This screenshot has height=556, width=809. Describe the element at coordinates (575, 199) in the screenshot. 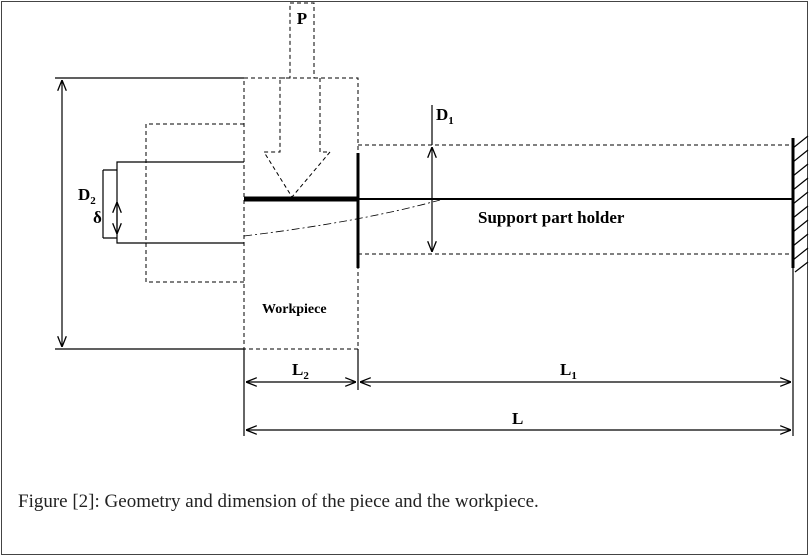

I see `holder-outline` at that location.